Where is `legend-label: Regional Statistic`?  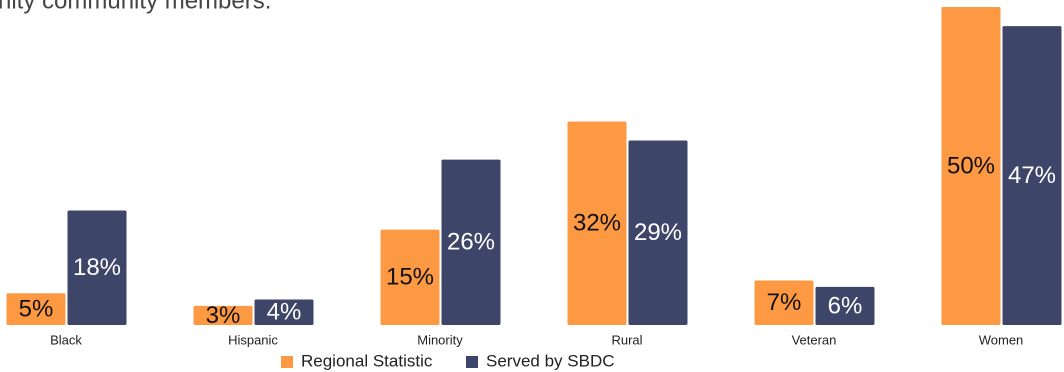
legend-label: Regional Statistic is located at coordinates (367, 360).